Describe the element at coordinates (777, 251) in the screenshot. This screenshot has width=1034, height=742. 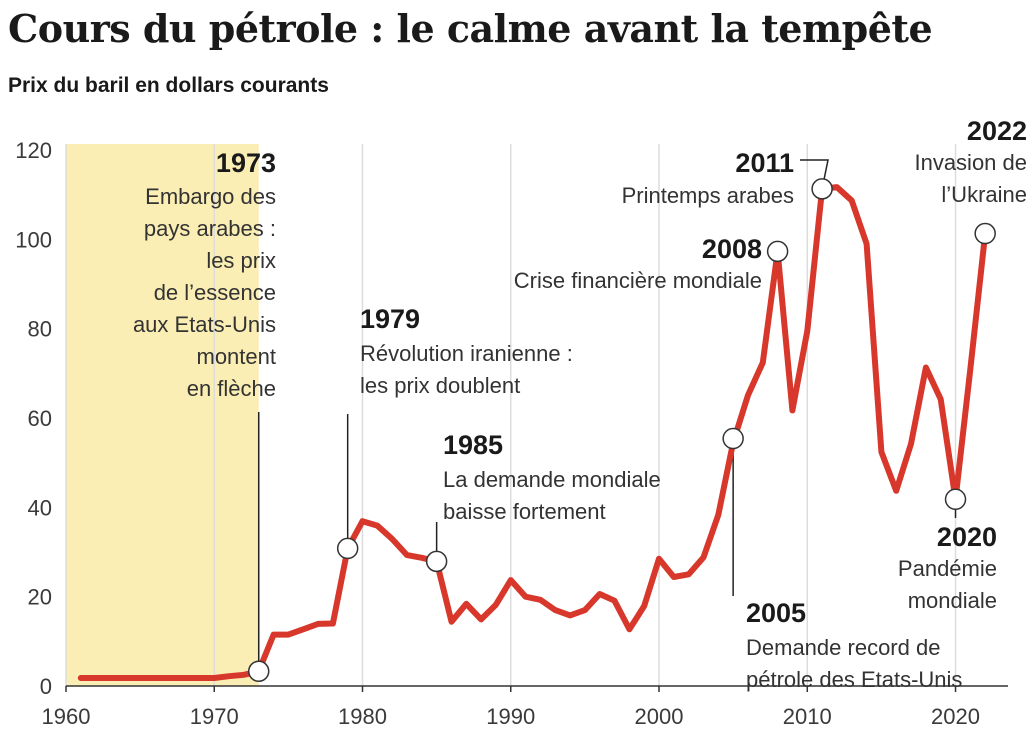
I see `highlight-point-2008` at that location.